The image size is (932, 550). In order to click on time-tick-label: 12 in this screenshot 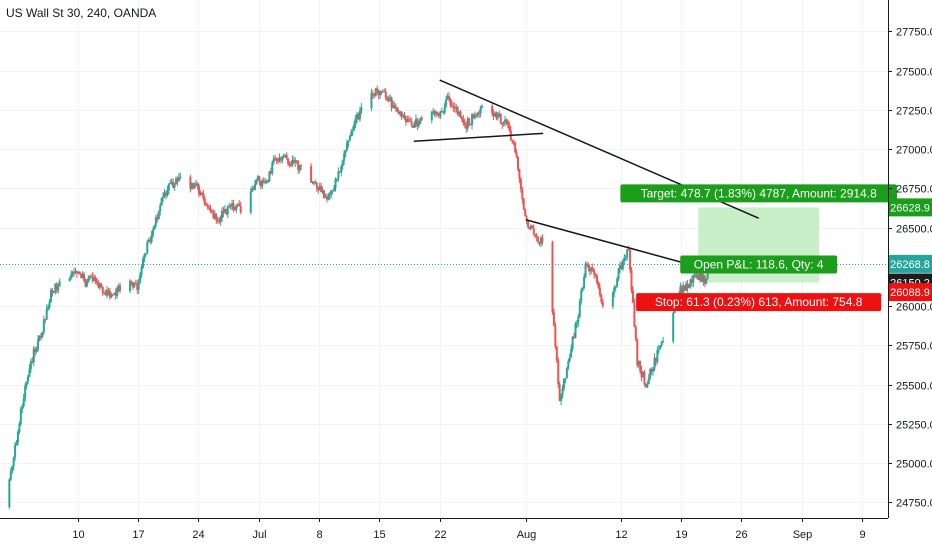, I will do `click(621, 535)`.